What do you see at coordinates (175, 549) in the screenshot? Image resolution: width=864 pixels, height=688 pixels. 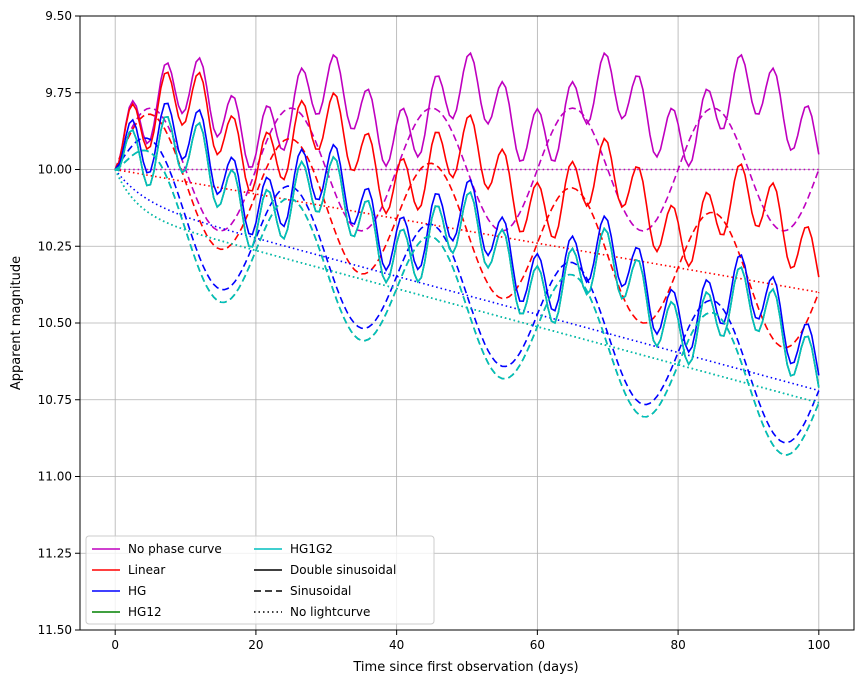 I see `legend-label: No phase curve` at bounding box center [175, 549].